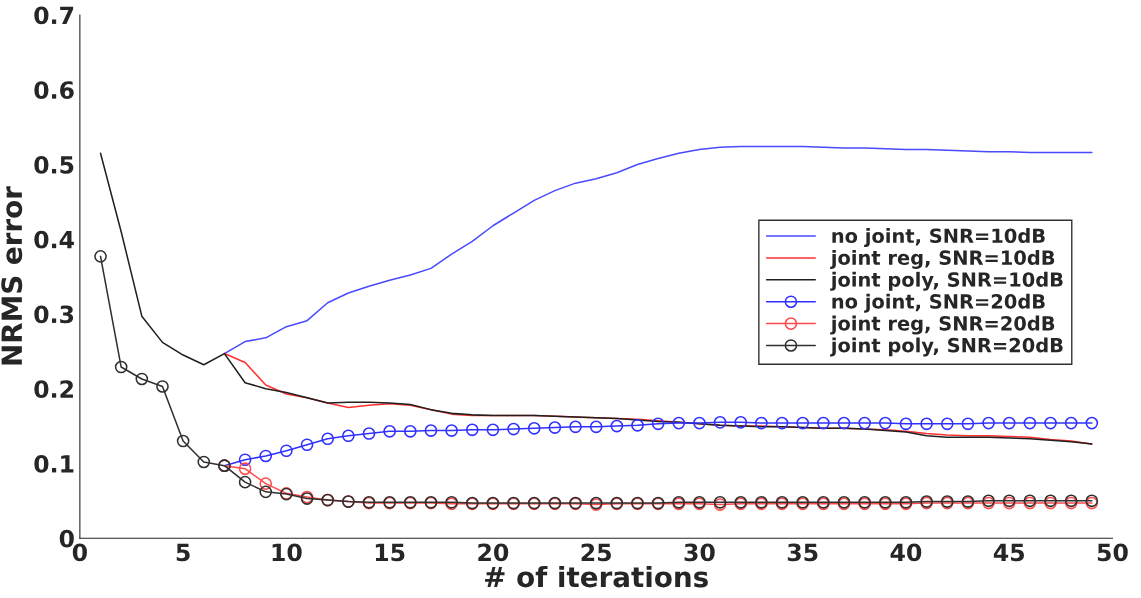 Image resolution: width=1141 pixels, height=598 pixels. What do you see at coordinates (946, 347) in the screenshot?
I see `legend-label: joint poly, SNR=20dB` at bounding box center [946, 347].